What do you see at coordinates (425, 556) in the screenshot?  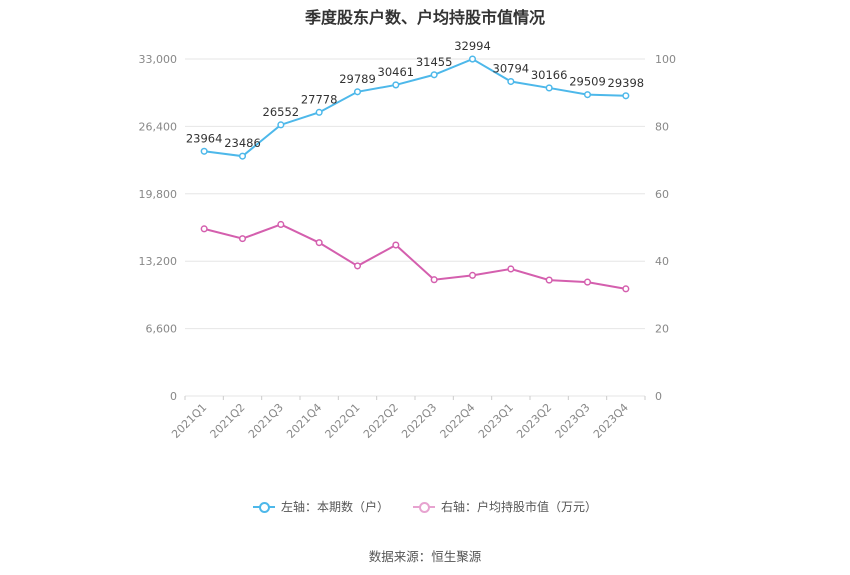 I see `source-note: 数据来源：恒生聚源` at bounding box center [425, 556].